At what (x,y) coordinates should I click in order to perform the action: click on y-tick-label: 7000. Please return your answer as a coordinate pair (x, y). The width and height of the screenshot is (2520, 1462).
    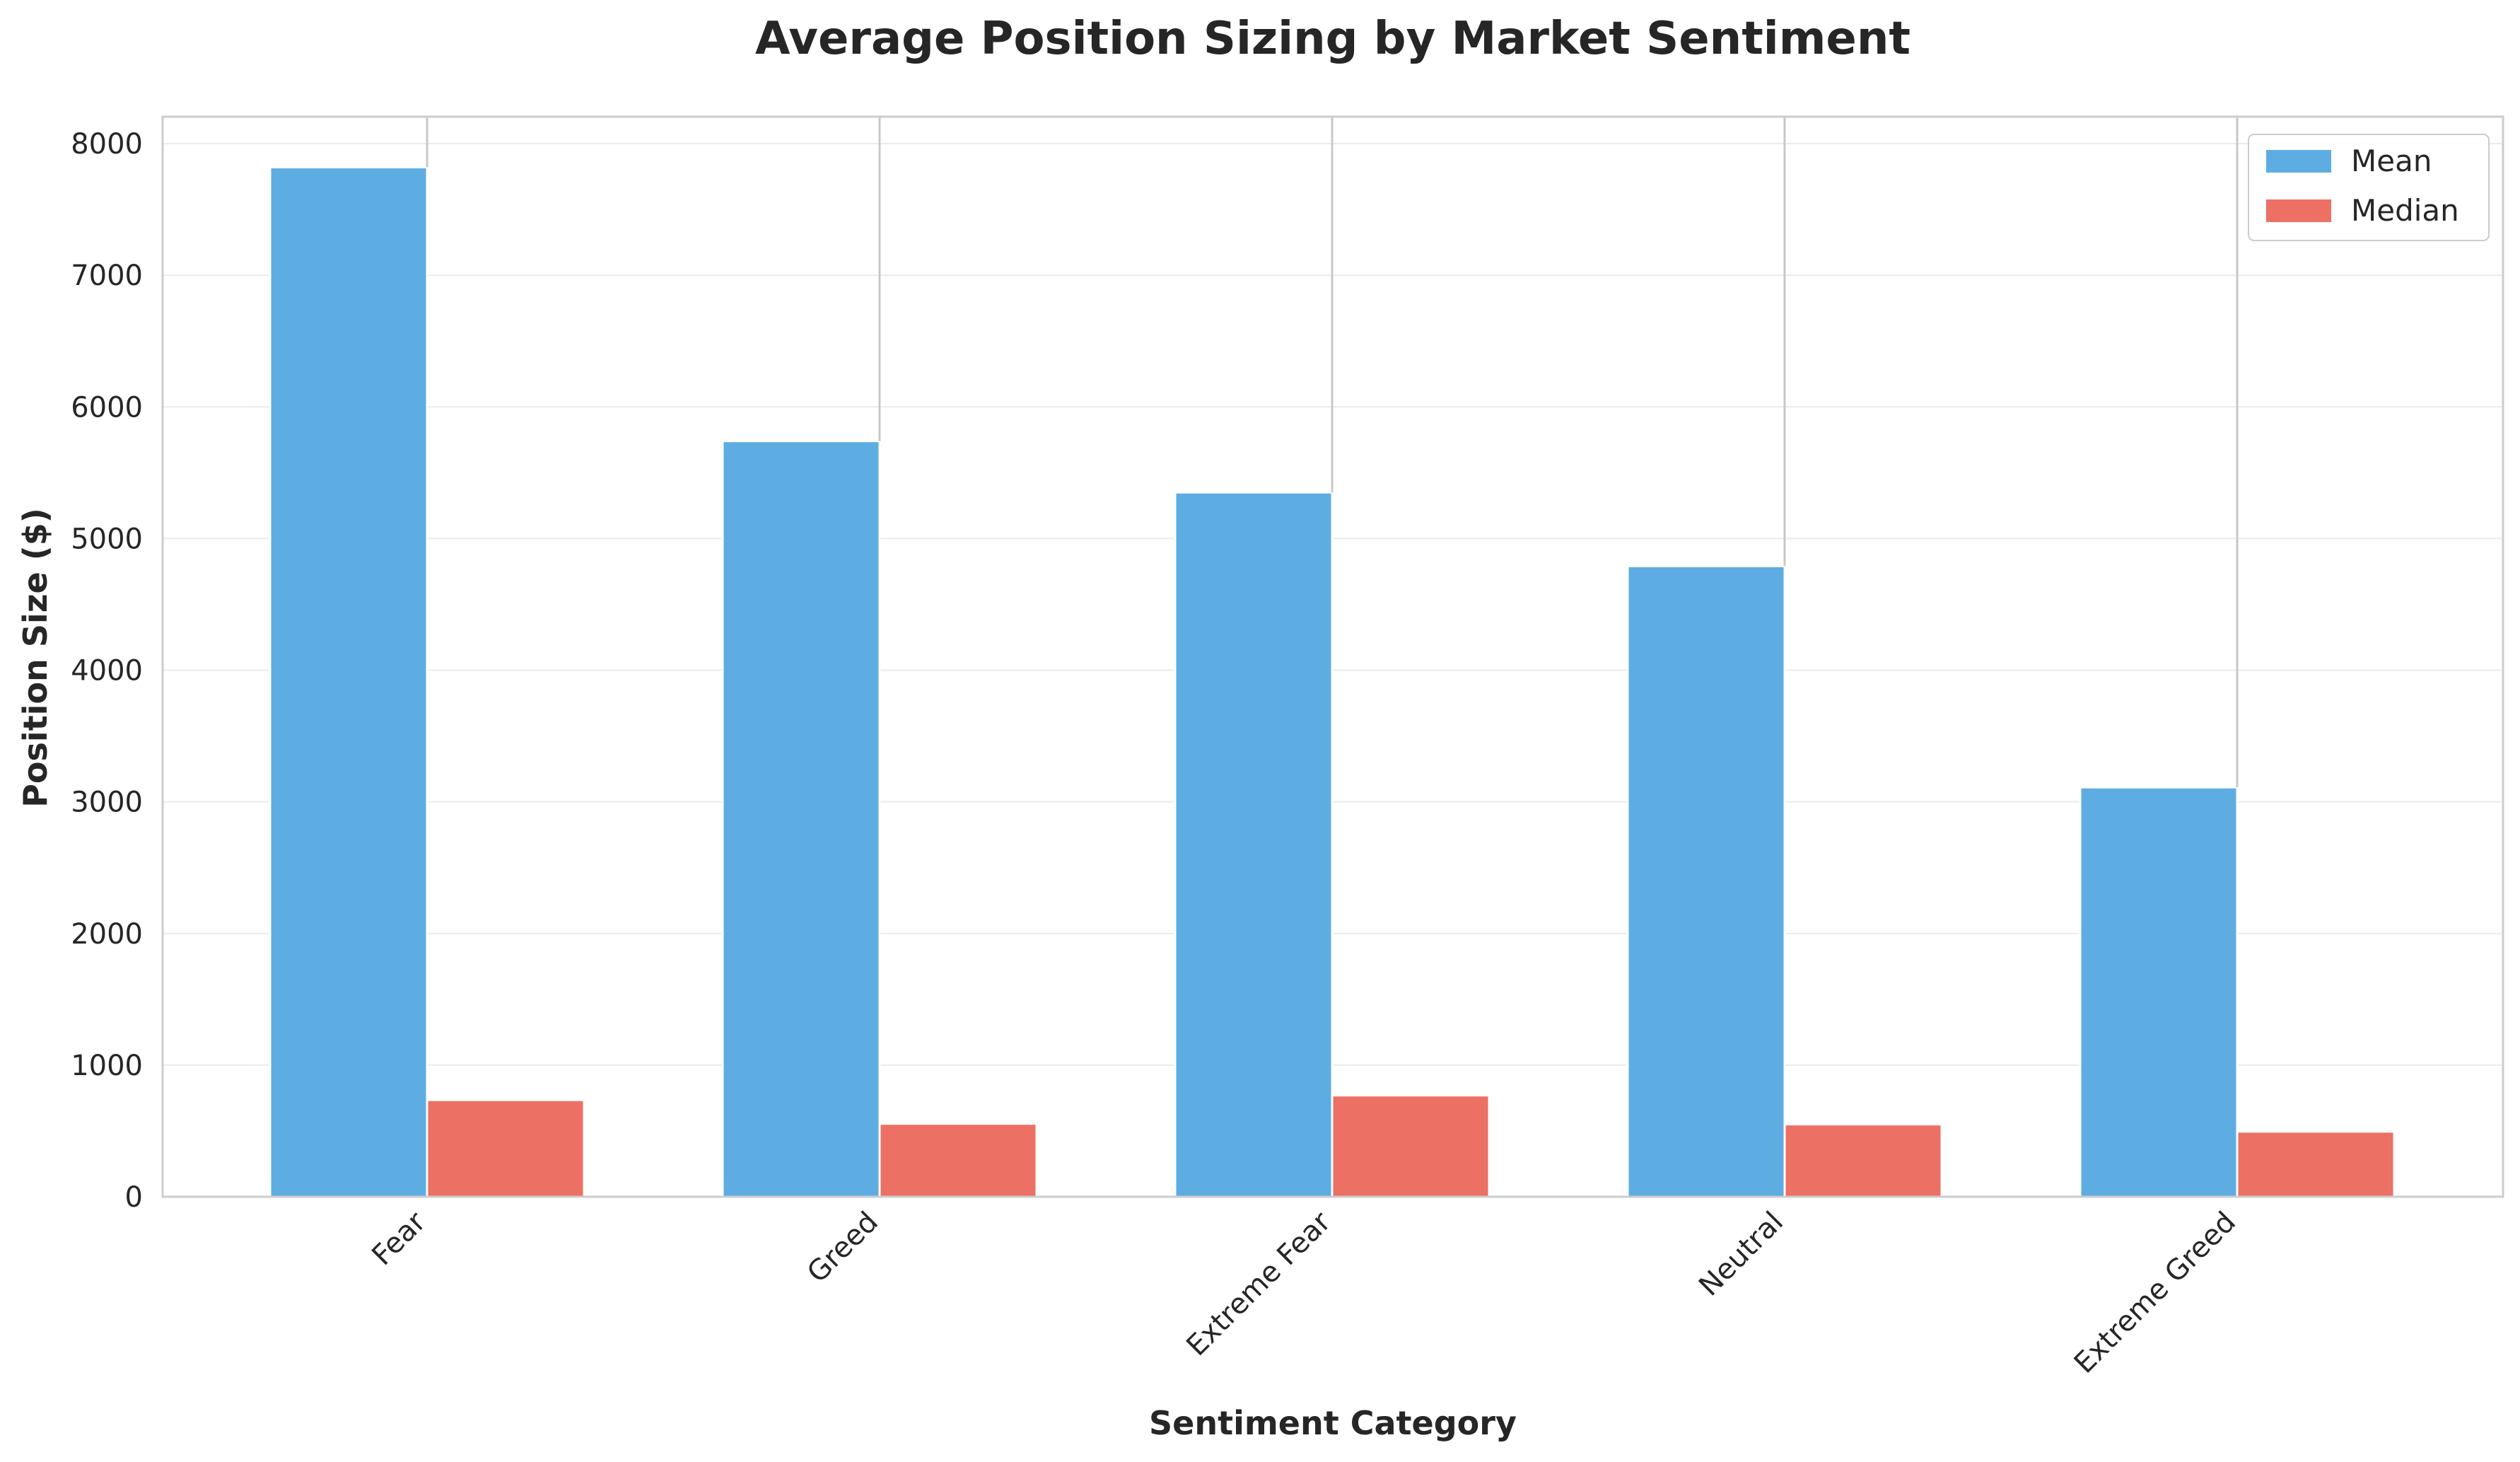
    Looking at the image, I should click on (107, 276).